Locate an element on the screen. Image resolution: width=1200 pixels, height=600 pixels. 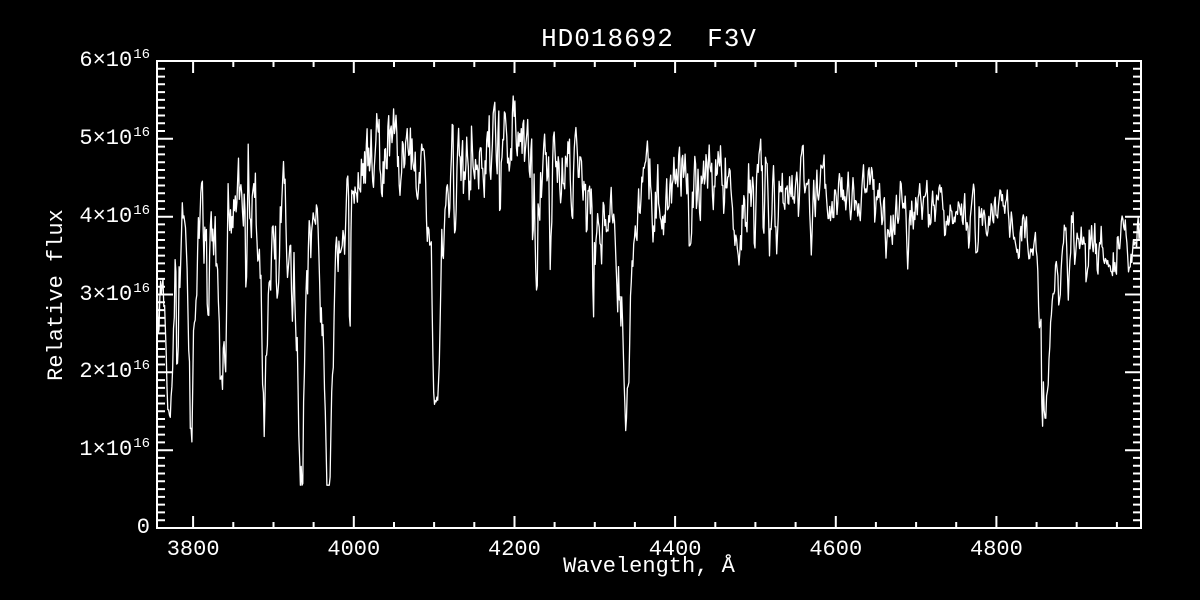
y-tick-label-6: 6×10¹⁶ is located at coordinates (114, 59).